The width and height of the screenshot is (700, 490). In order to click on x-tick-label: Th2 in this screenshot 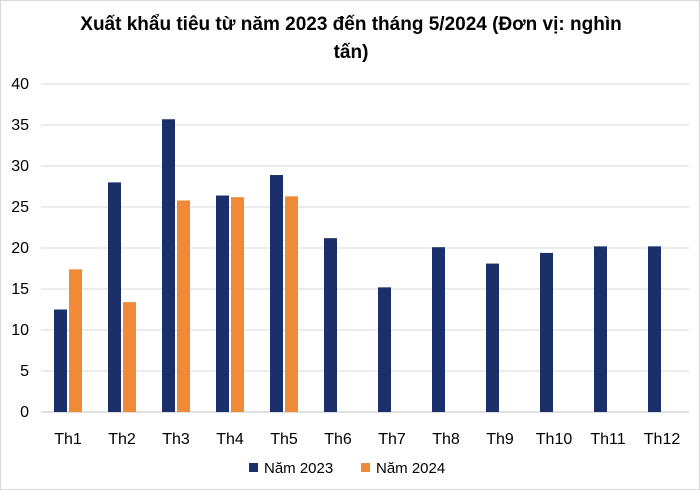, I will do `click(122, 439)`.